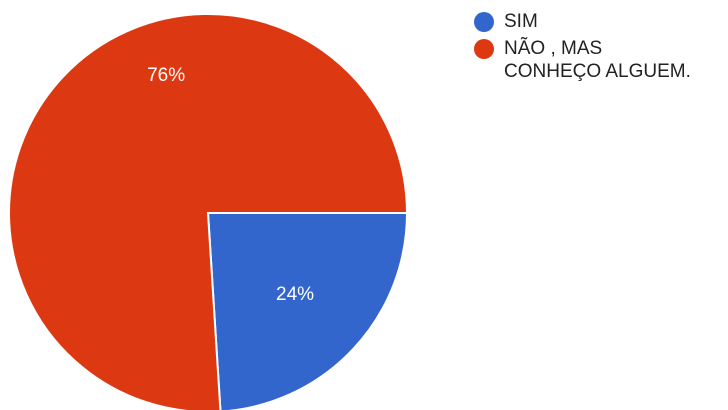  I want to click on legend: SIM NÃO , MAS CONHEÇO ALGUEM., so click(599, 48).